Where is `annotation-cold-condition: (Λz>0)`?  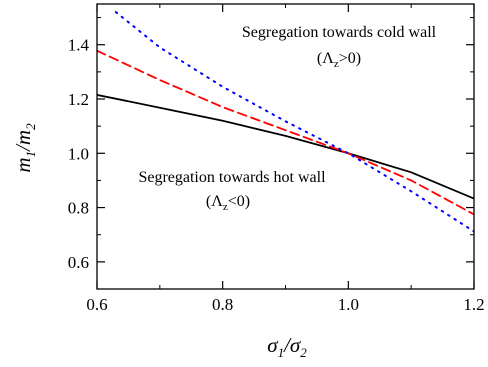
annotation-cold-condition: (Λz>0) is located at coordinates (339, 60).